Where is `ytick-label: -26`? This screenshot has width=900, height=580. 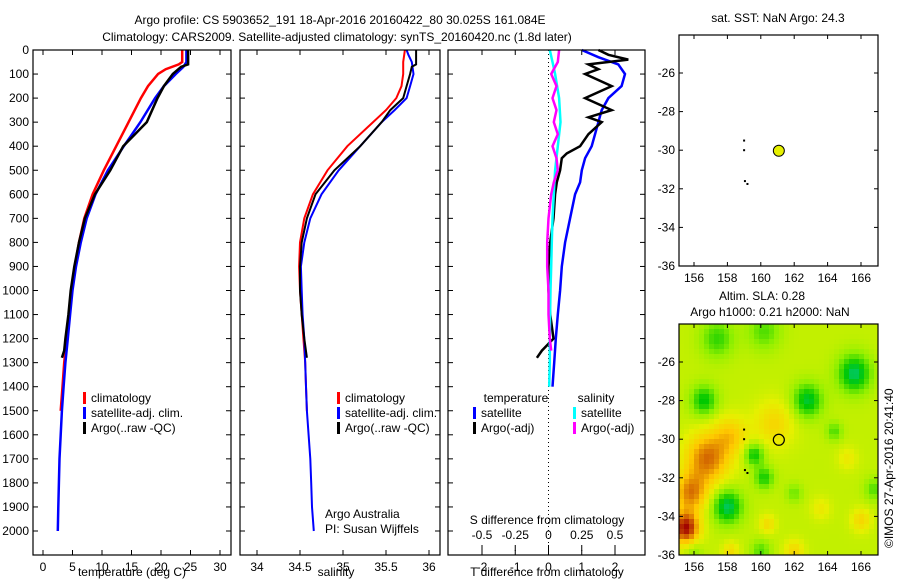 ytick-label: -26 is located at coordinates (667, 362).